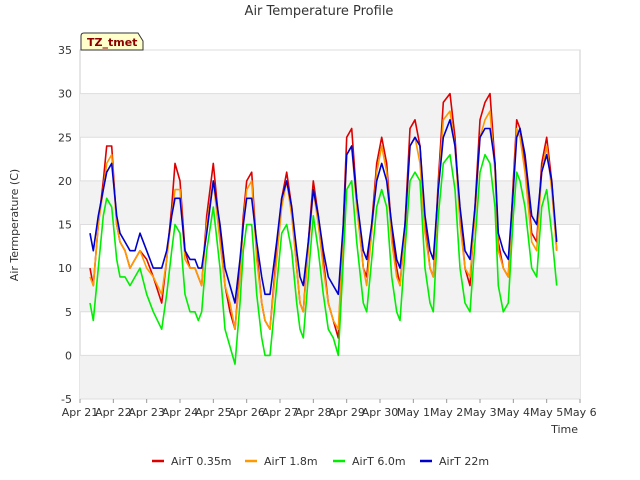  I want to click on x-axis-label: Time, so click(564, 429).